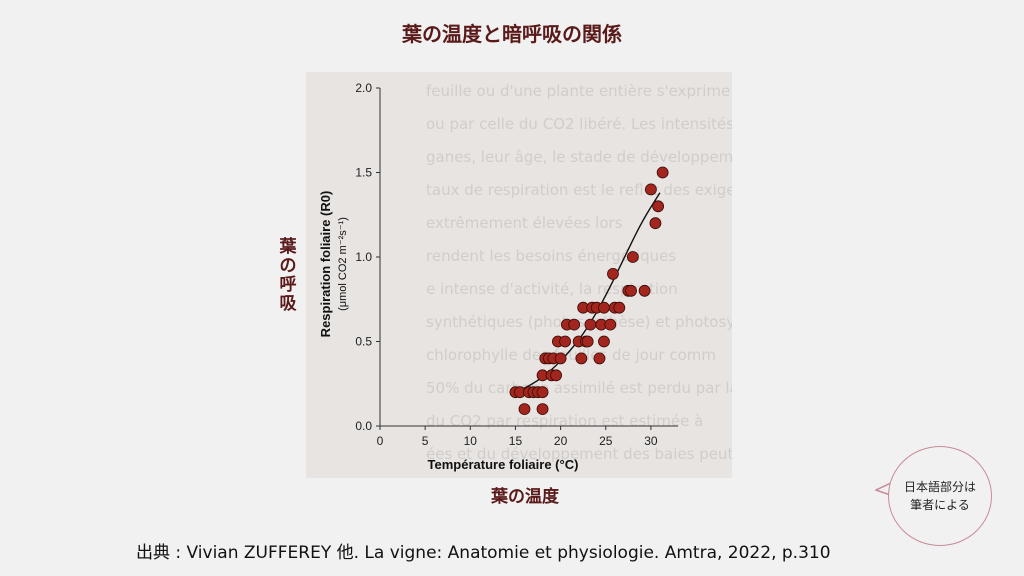  Describe the element at coordinates (651, 441) in the screenshot. I see `x-tick-label: 30` at that location.